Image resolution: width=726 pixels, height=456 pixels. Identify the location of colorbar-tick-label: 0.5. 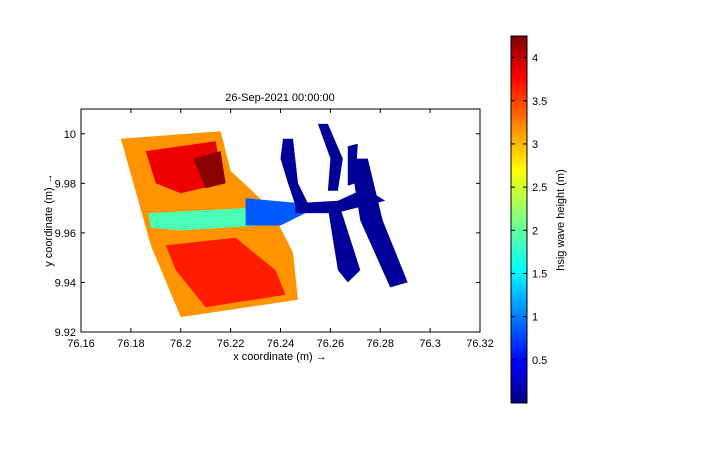
(539, 361).